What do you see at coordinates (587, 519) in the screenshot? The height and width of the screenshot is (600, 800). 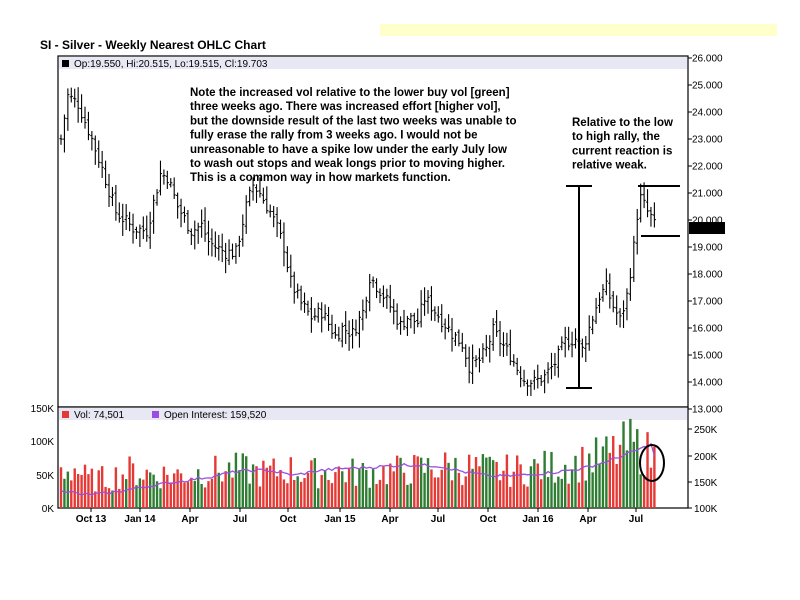 I see `x-tick-label: Apr` at bounding box center [587, 519].